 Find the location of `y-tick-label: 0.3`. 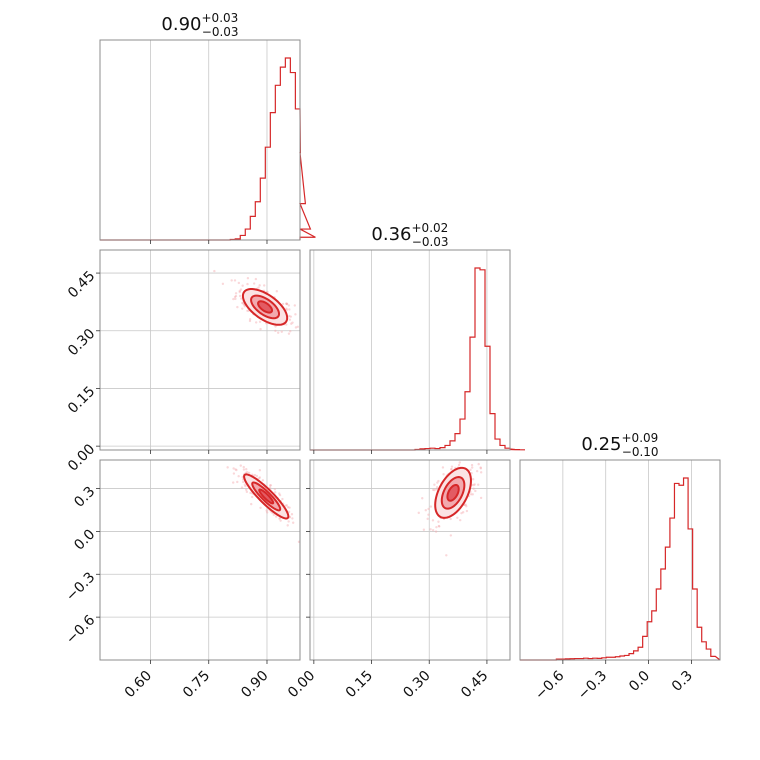

y-tick-label: 0.3 is located at coordinates (84, 497).